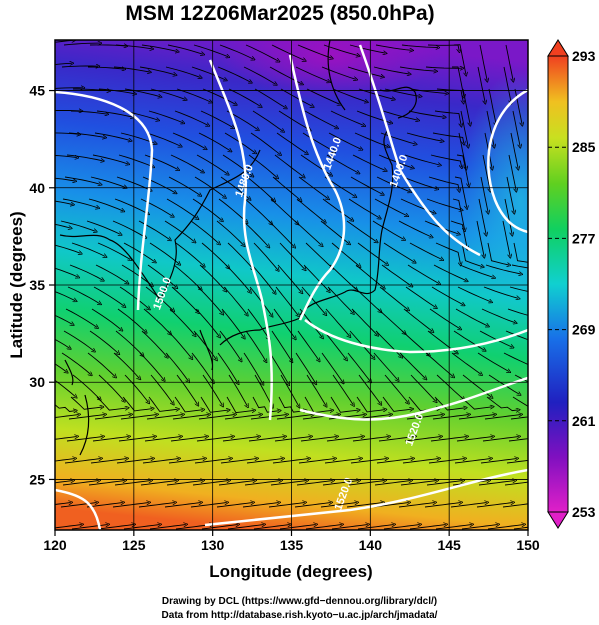 Image resolution: width=599 pixels, height=625 pixels. I want to click on x-axis-label: Longitude (degrees), so click(290, 571).